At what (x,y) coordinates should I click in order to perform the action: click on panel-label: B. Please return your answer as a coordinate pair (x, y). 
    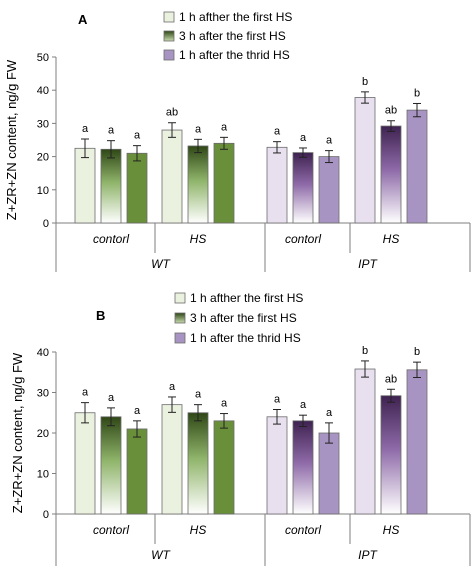
    Looking at the image, I should click on (100, 315).